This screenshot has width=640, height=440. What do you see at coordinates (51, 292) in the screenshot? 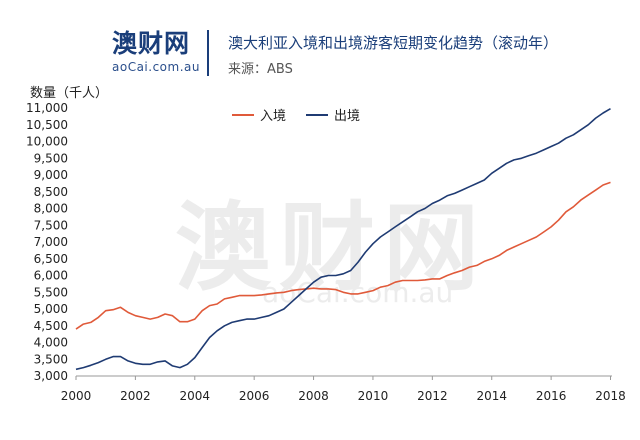
I see `y-tick-label: 5,500` at bounding box center [51, 292].